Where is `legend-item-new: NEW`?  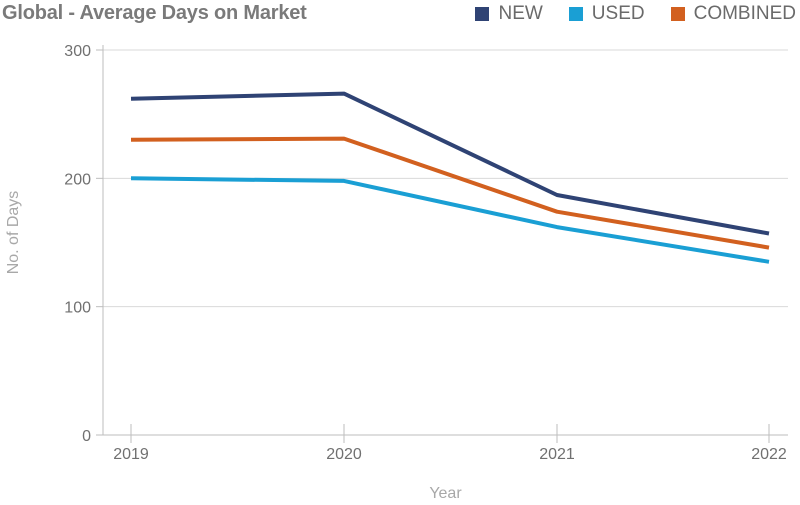 legend-item-new: NEW is located at coordinates (509, 14).